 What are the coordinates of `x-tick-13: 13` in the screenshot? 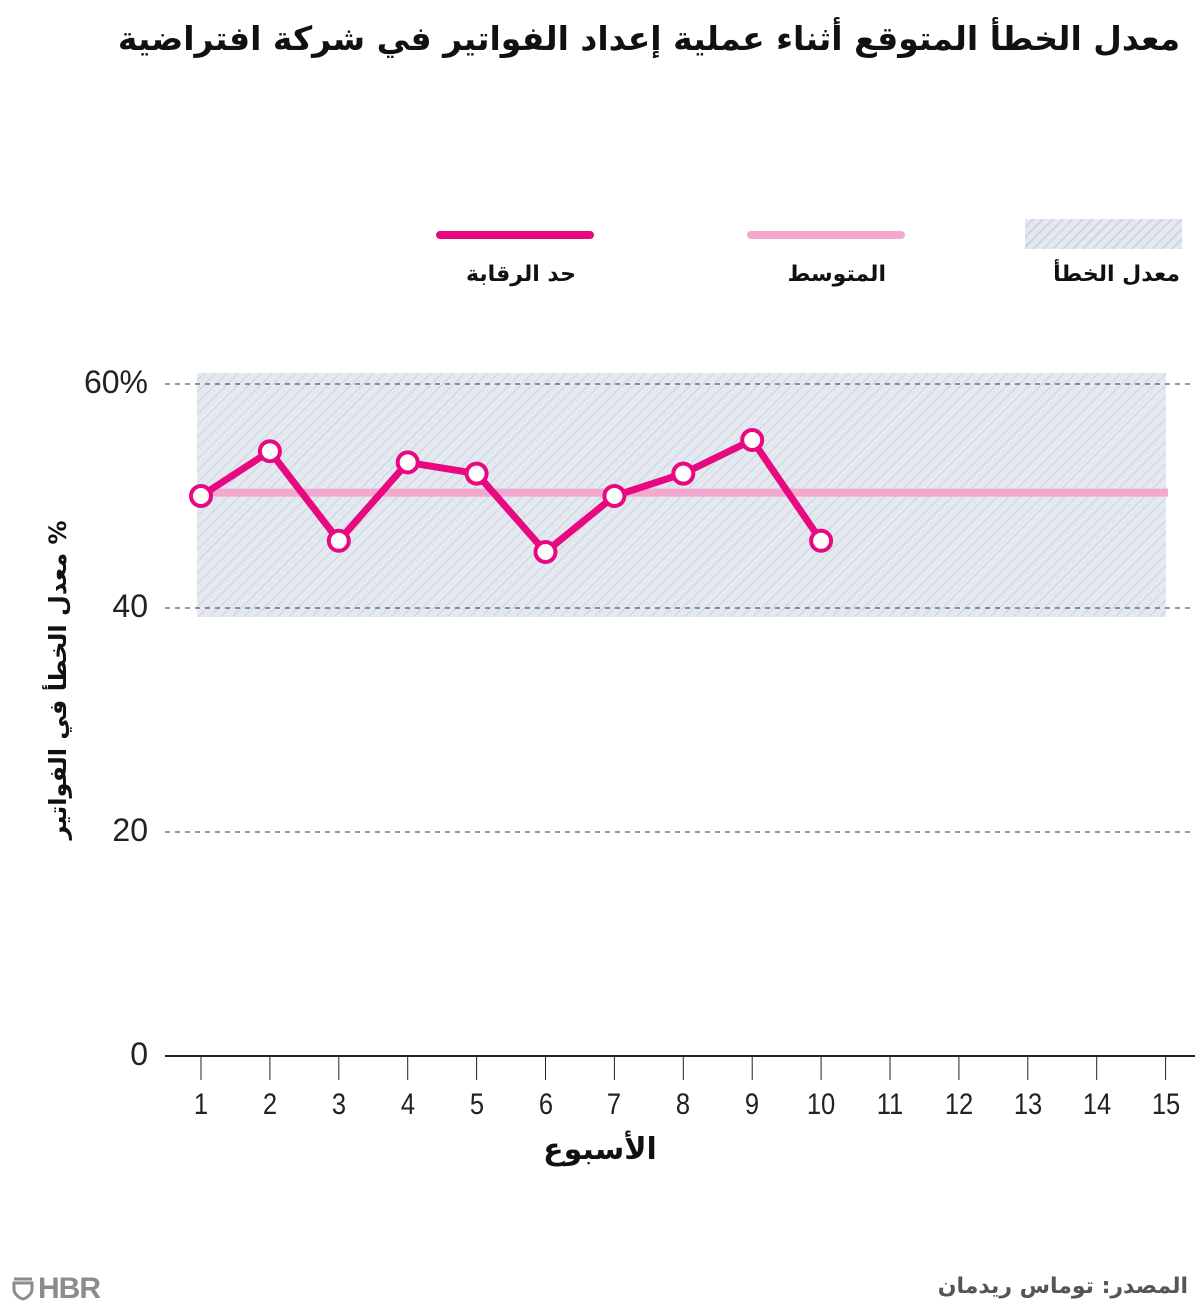 It's located at (1027, 1104).